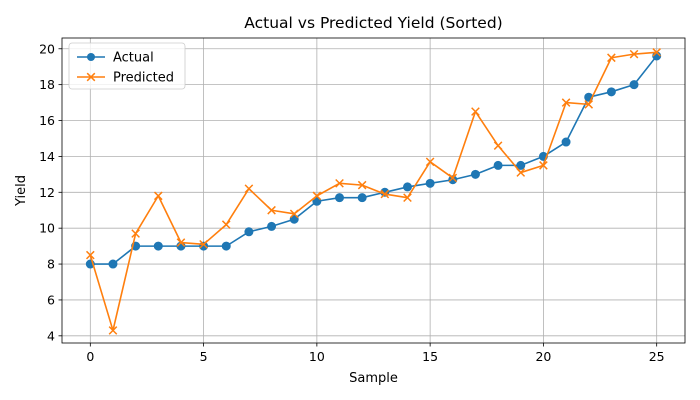 Image resolution: width=700 pixels, height=400 pixels. I want to click on legend-marker-x, so click(91, 77).